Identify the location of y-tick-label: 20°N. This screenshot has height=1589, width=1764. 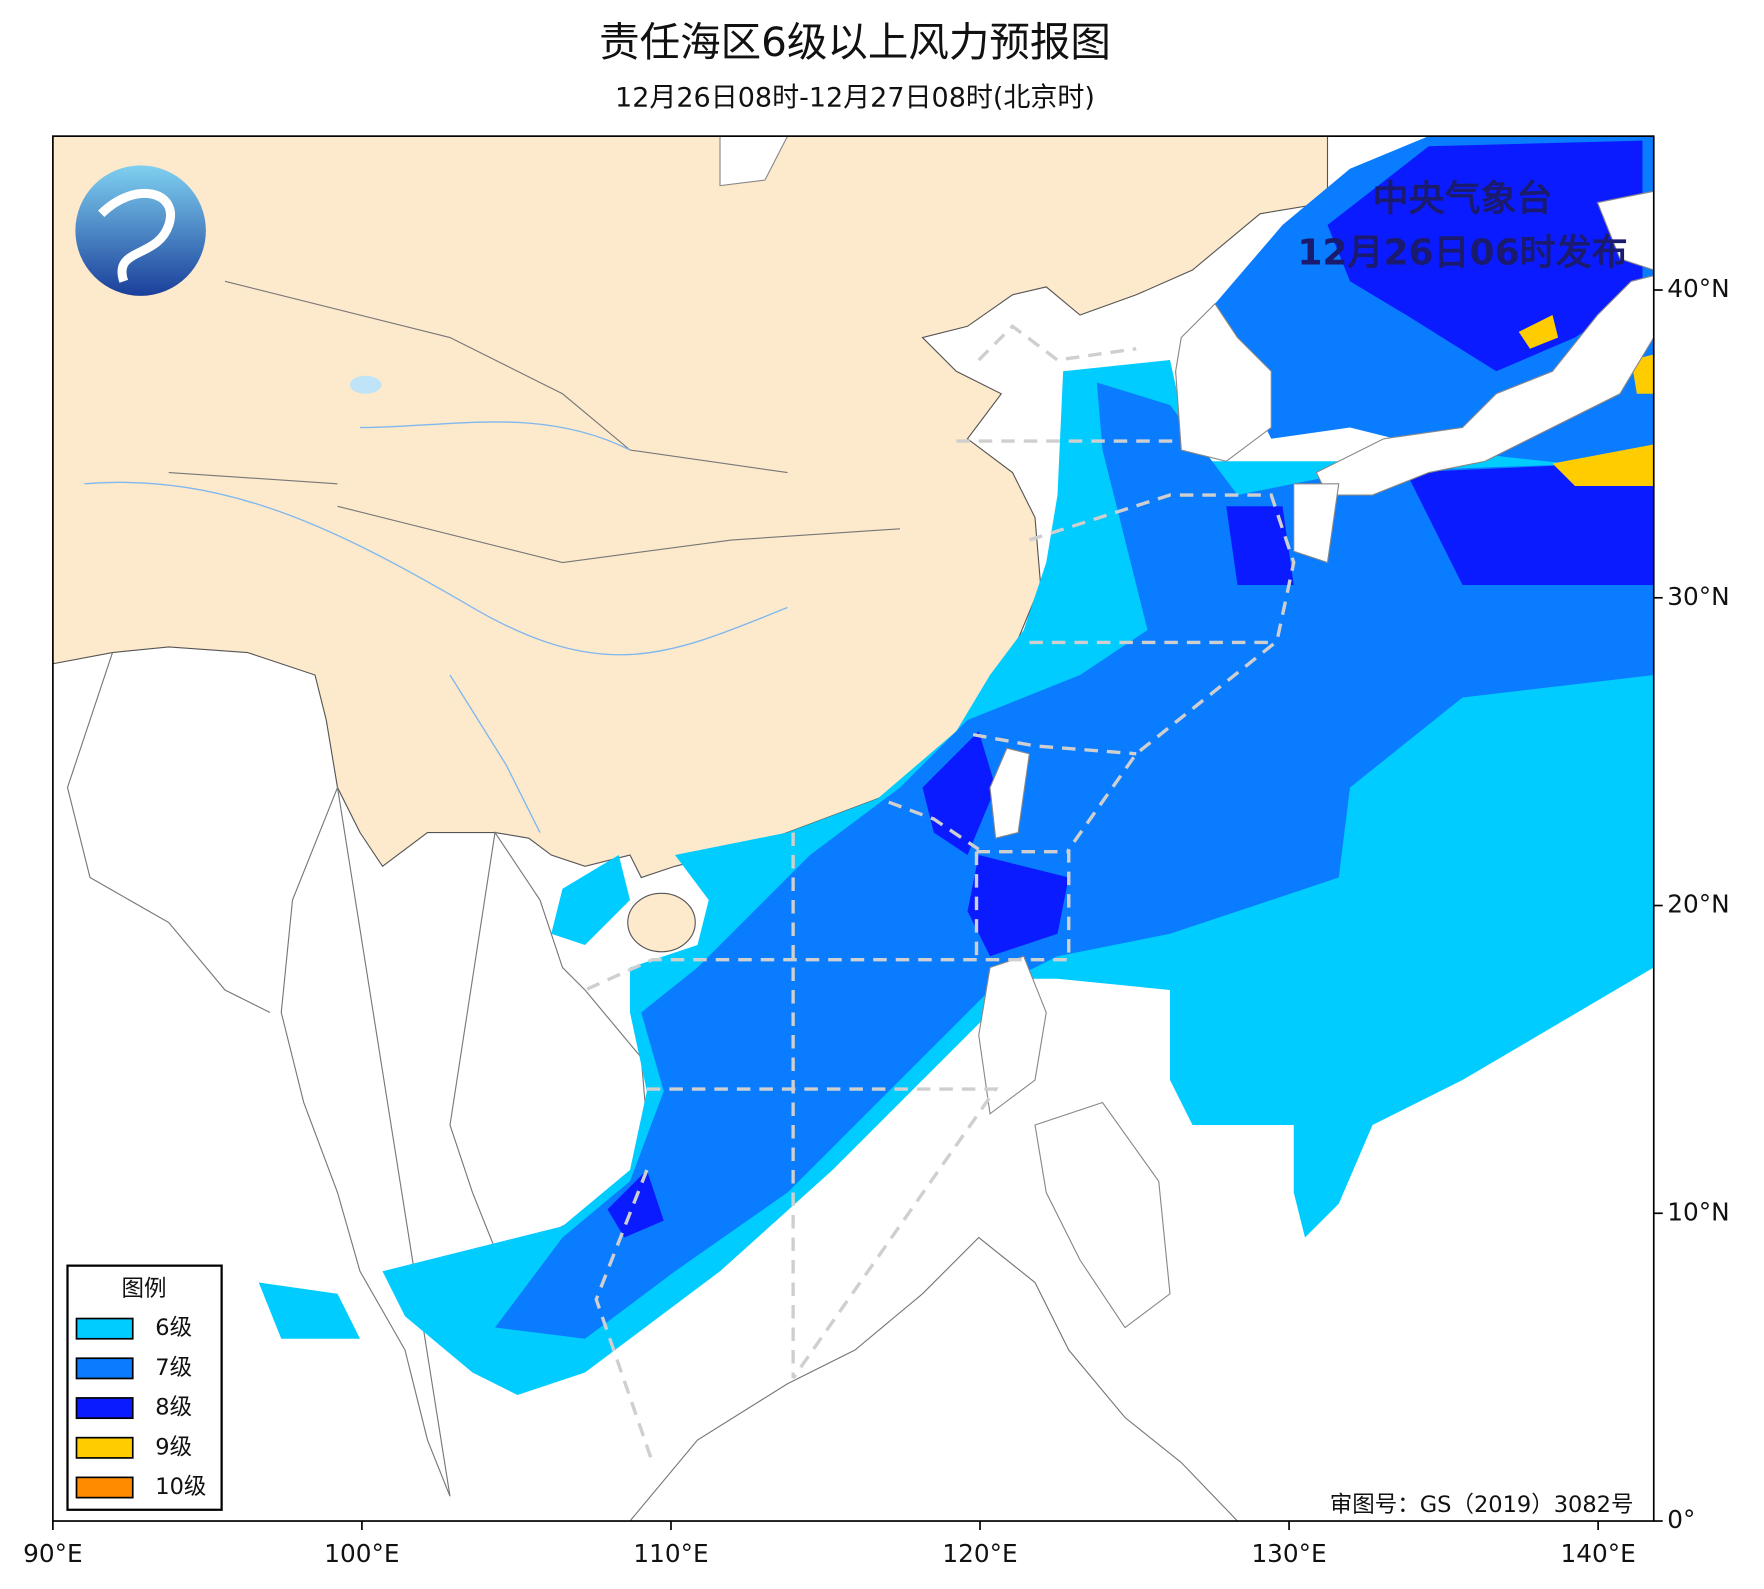
(1698, 904).